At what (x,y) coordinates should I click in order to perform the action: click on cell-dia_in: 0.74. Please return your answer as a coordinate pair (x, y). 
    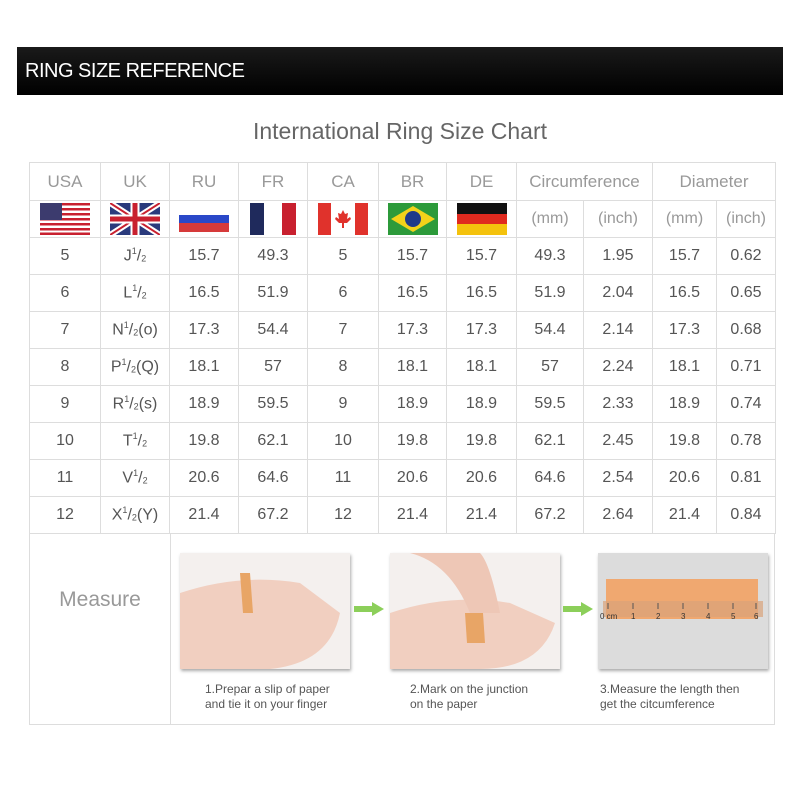
    Looking at the image, I should click on (746, 404).